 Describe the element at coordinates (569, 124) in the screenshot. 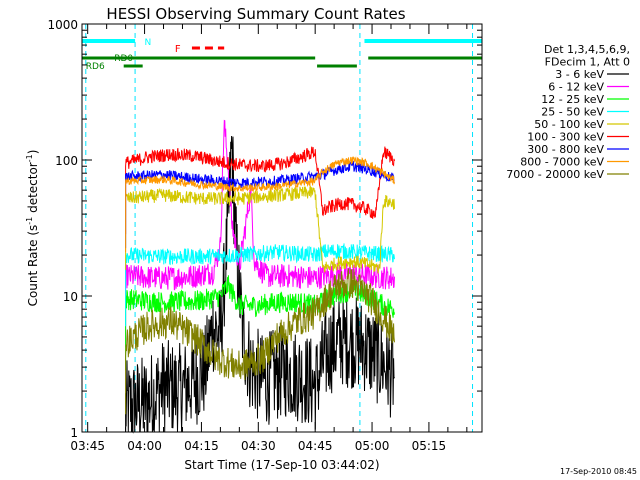

I see `legend-entry-label: 50 - 100 keV` at that location.